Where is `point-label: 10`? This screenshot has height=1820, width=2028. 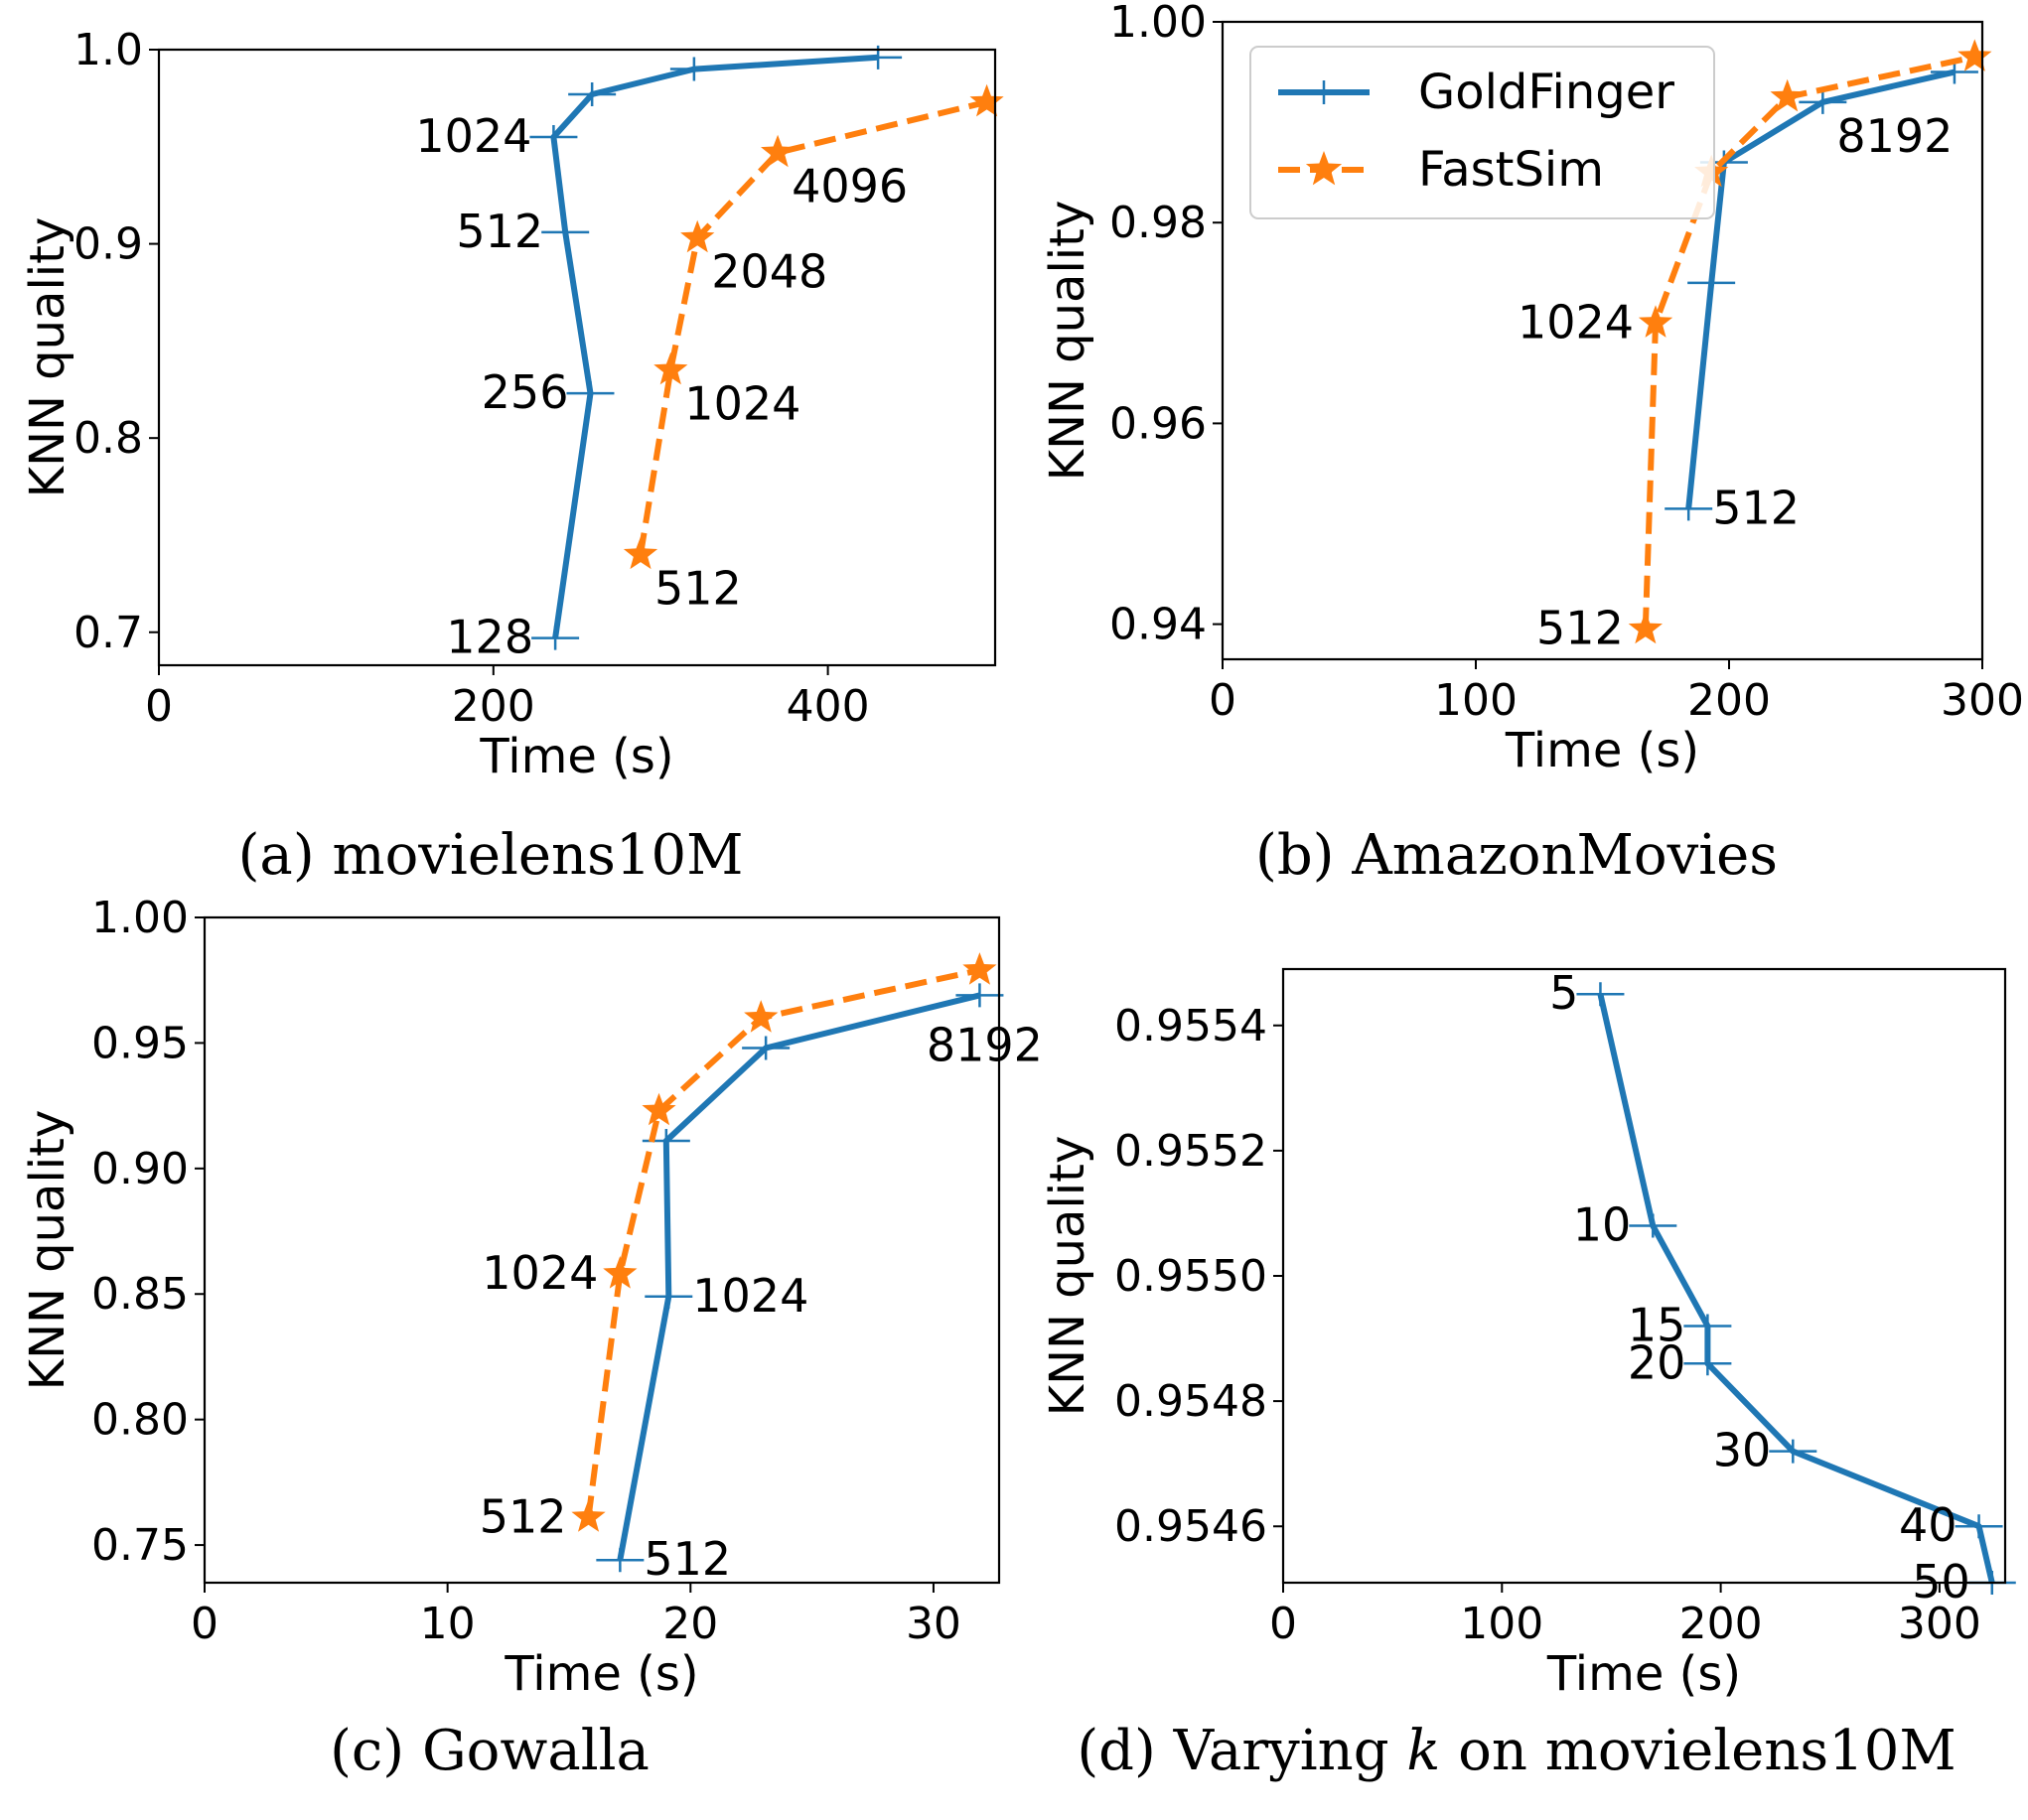 point-label: 10 is located at coordinates (1602, 1225).